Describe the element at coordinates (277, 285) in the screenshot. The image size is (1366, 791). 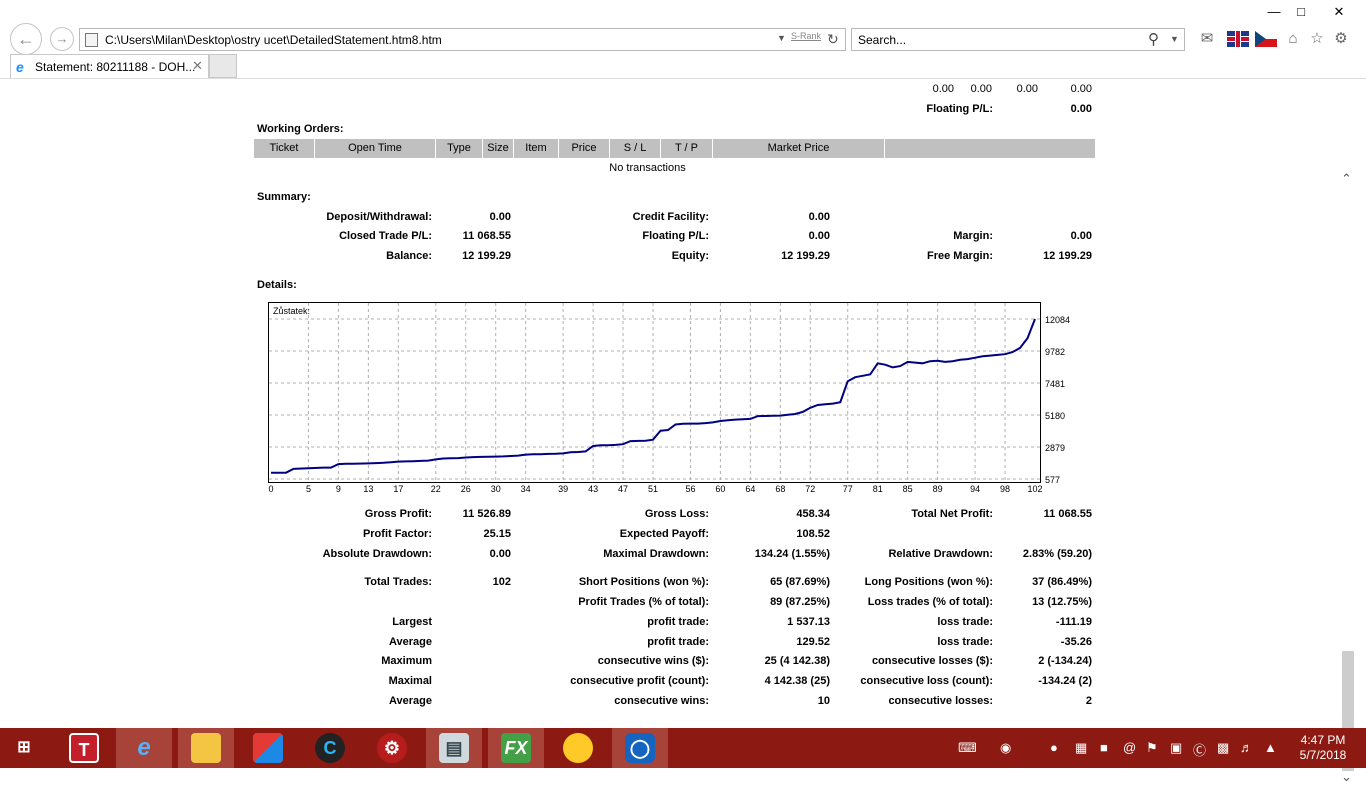
I see `details-title: Details:` at that location.